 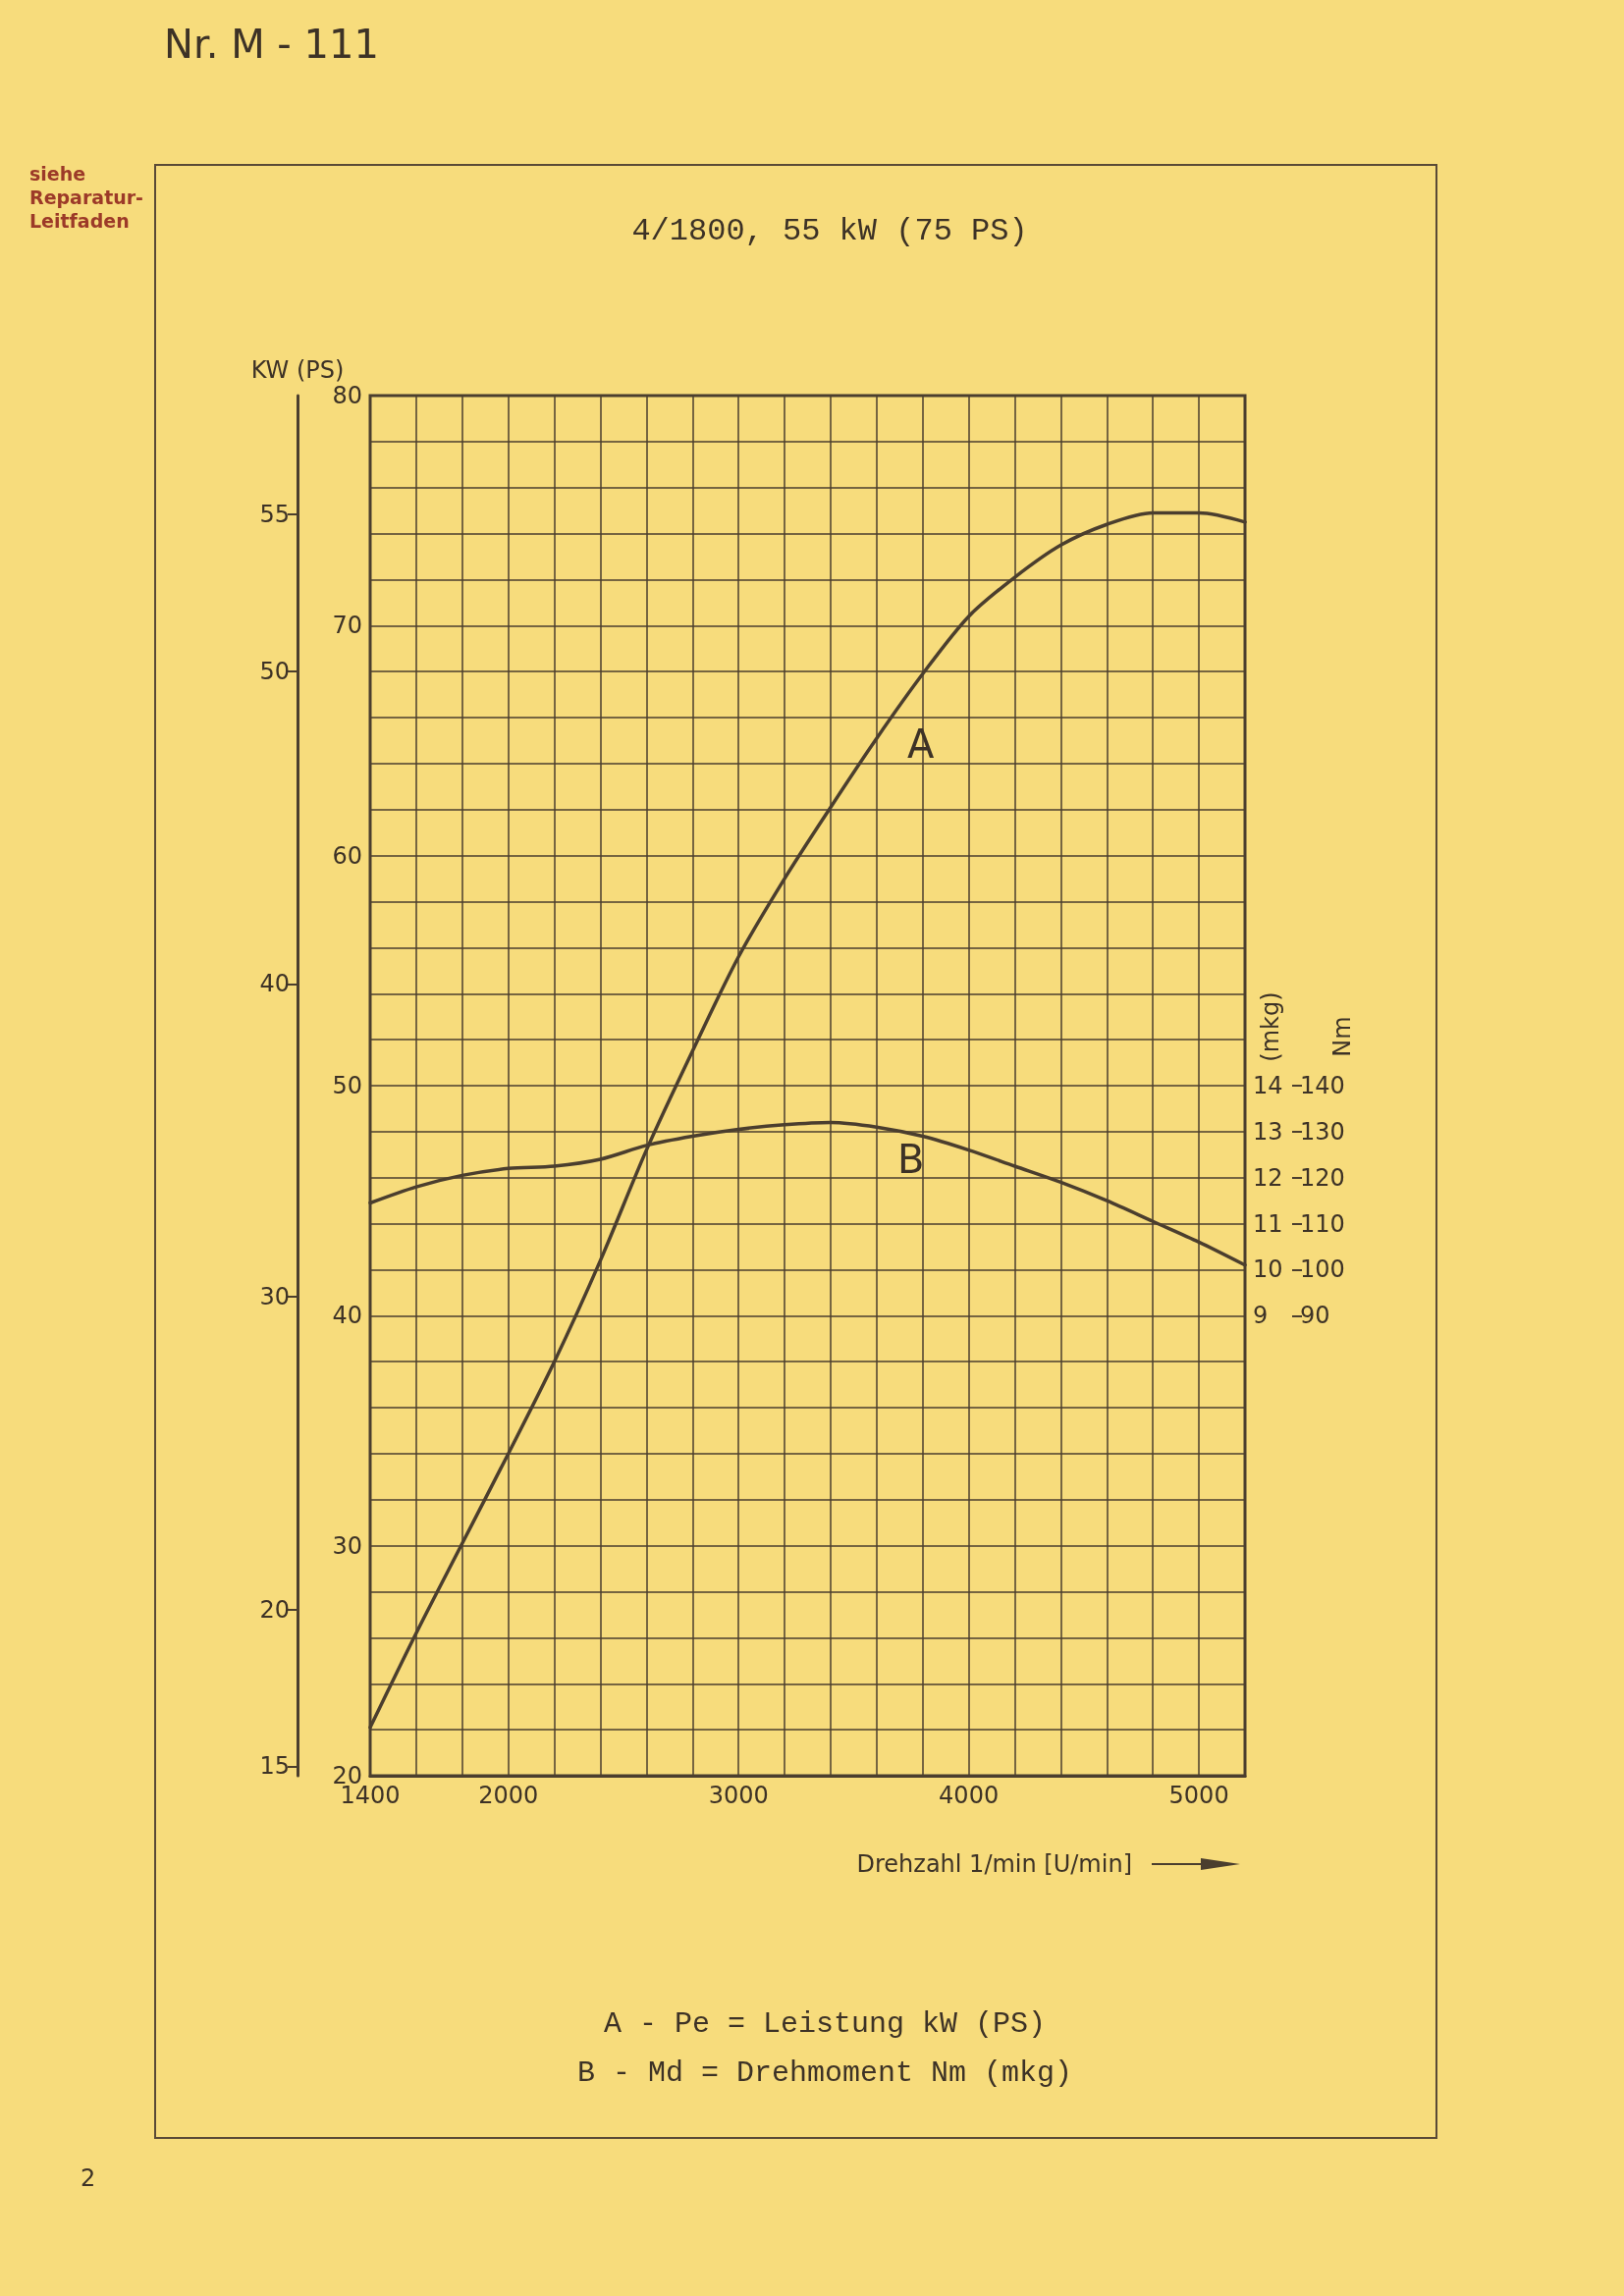 What do you see at coordinates (274, 1766) in the screenshot?
I see `y3-tick-label: 15` at bounding box center [274, 1766].